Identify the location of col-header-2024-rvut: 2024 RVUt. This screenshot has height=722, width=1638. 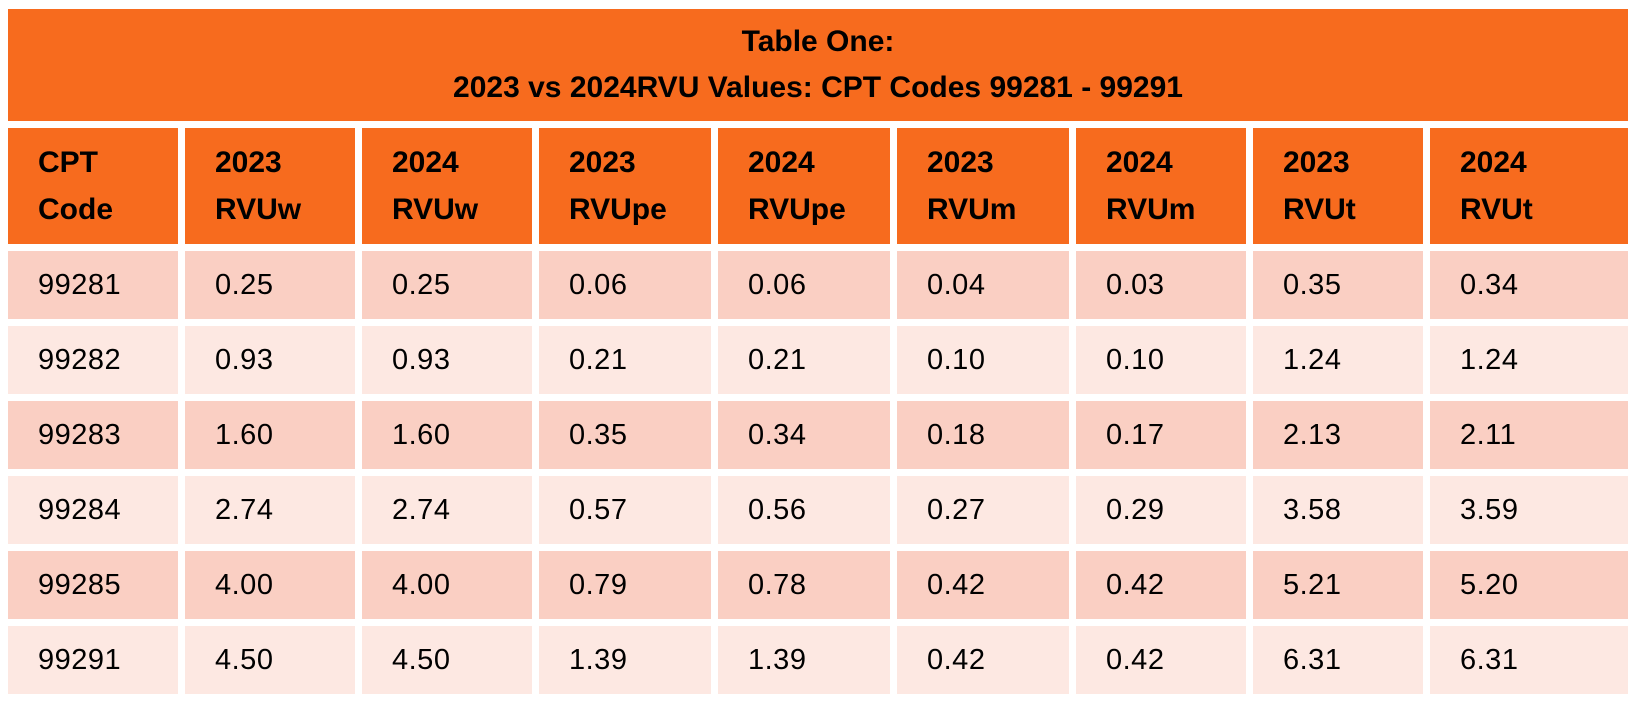
(1529, 186).